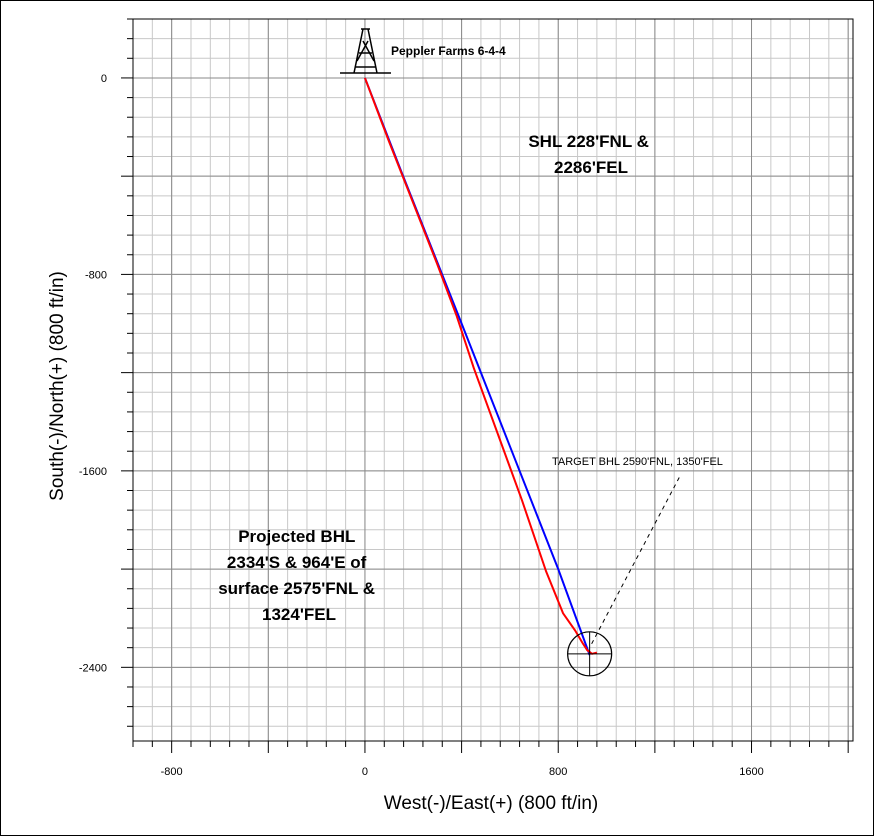 The height and width of the screenshot is (837, 874). I want to click on y-tick-label: -1600, so click(93, 472).